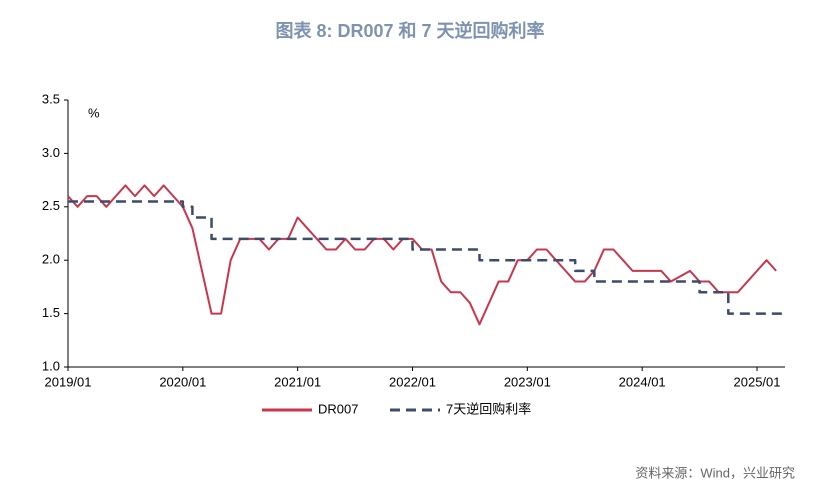 The height and width of the screenshot is (503, 826). Describe the element at coordinates (338, 408) in the screenshot. I see `legend-label: DR007` at that location.